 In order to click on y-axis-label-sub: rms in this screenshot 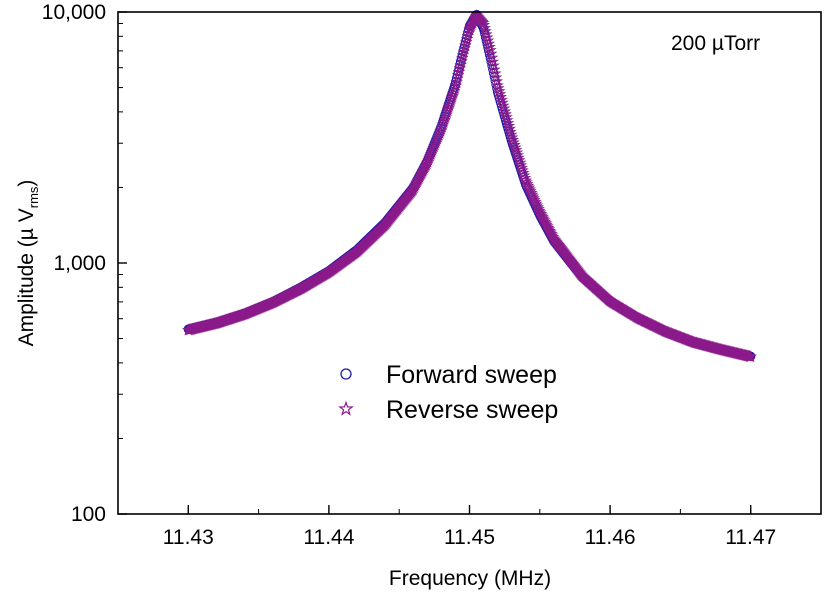, I will do `click(33, 197)`.